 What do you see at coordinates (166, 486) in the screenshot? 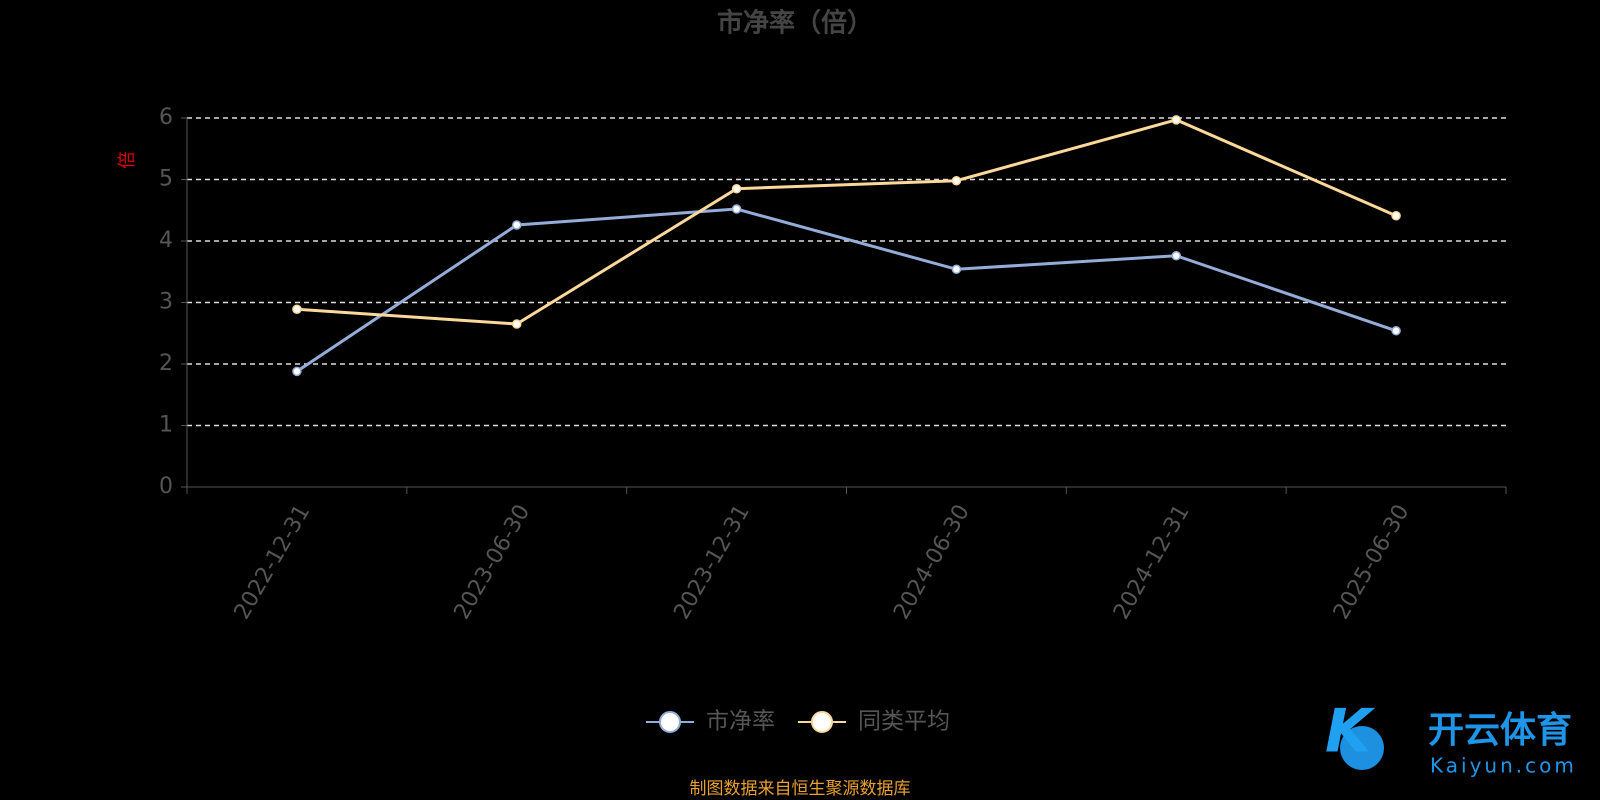
I see `y-tick-label: 0` at bounding box center [166, 486].